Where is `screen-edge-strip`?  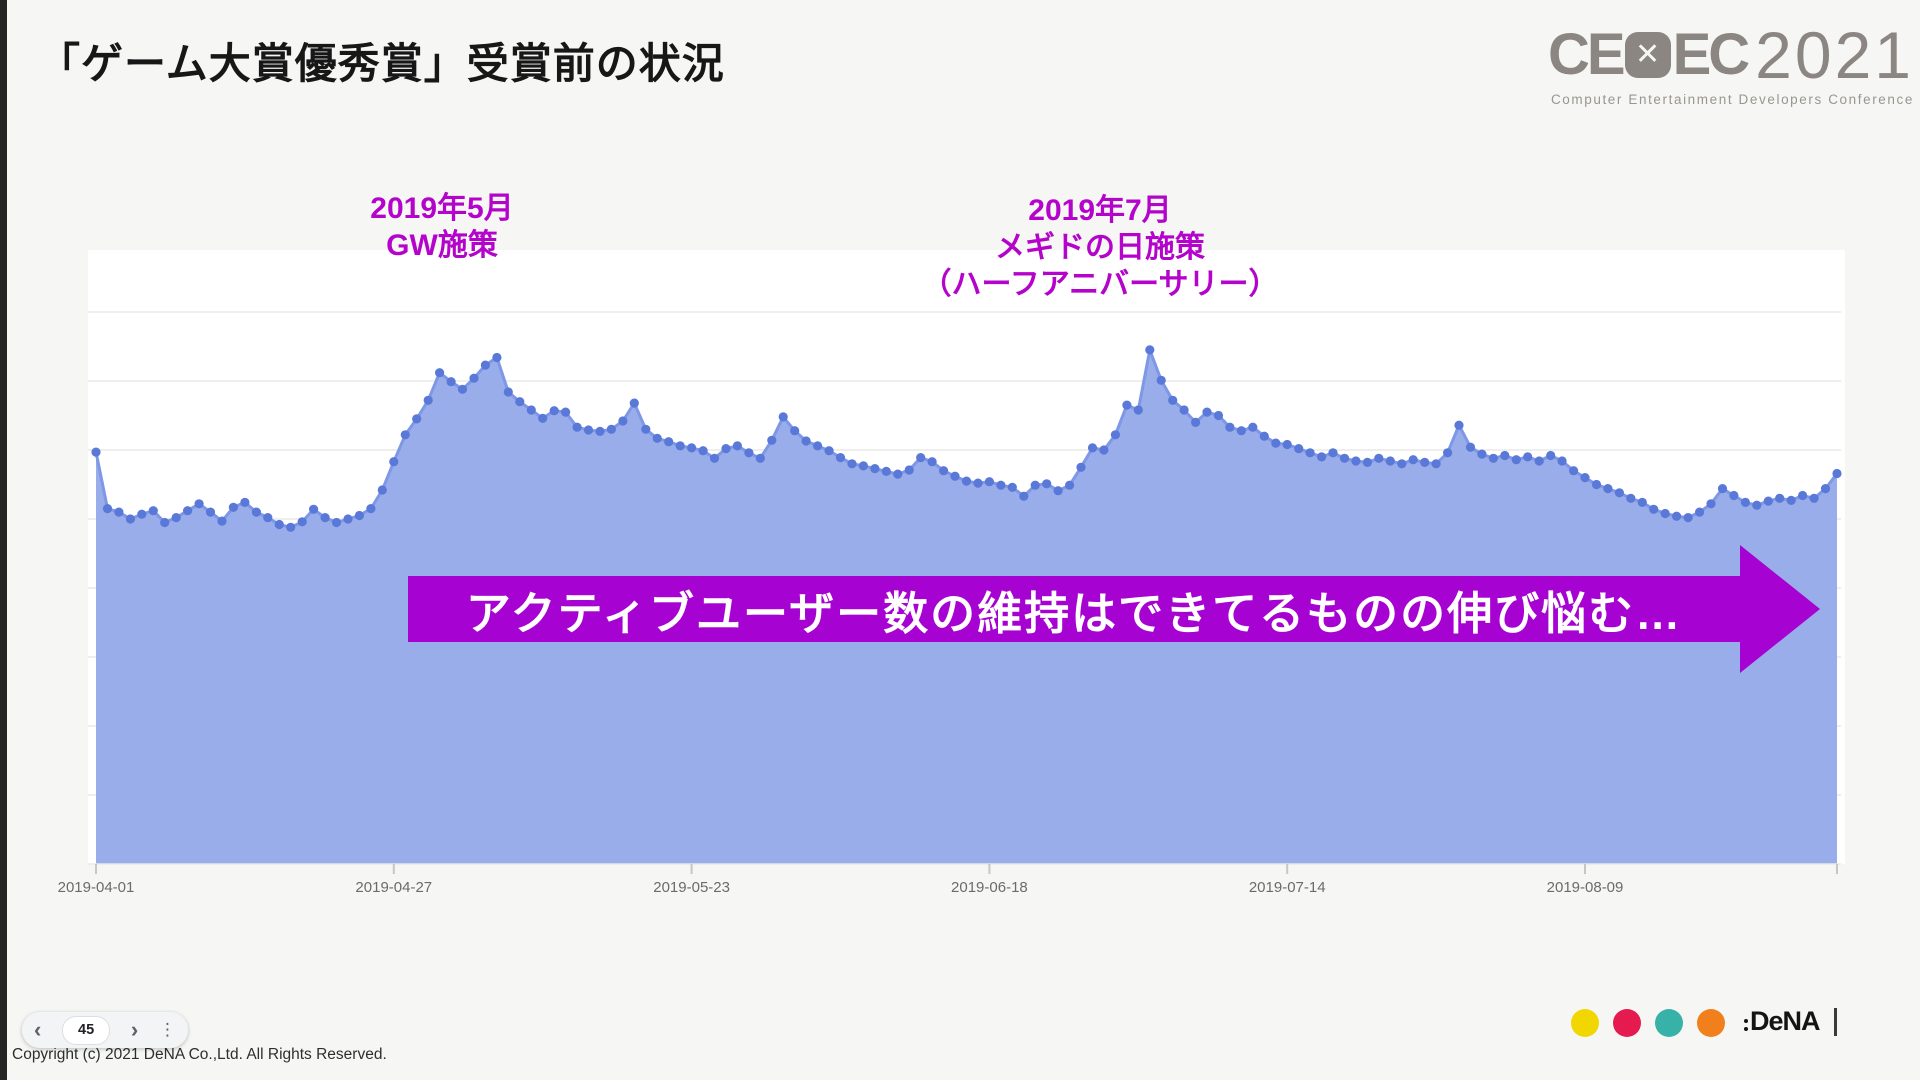 screen-edge-strip is located at coordinates (3, 540).